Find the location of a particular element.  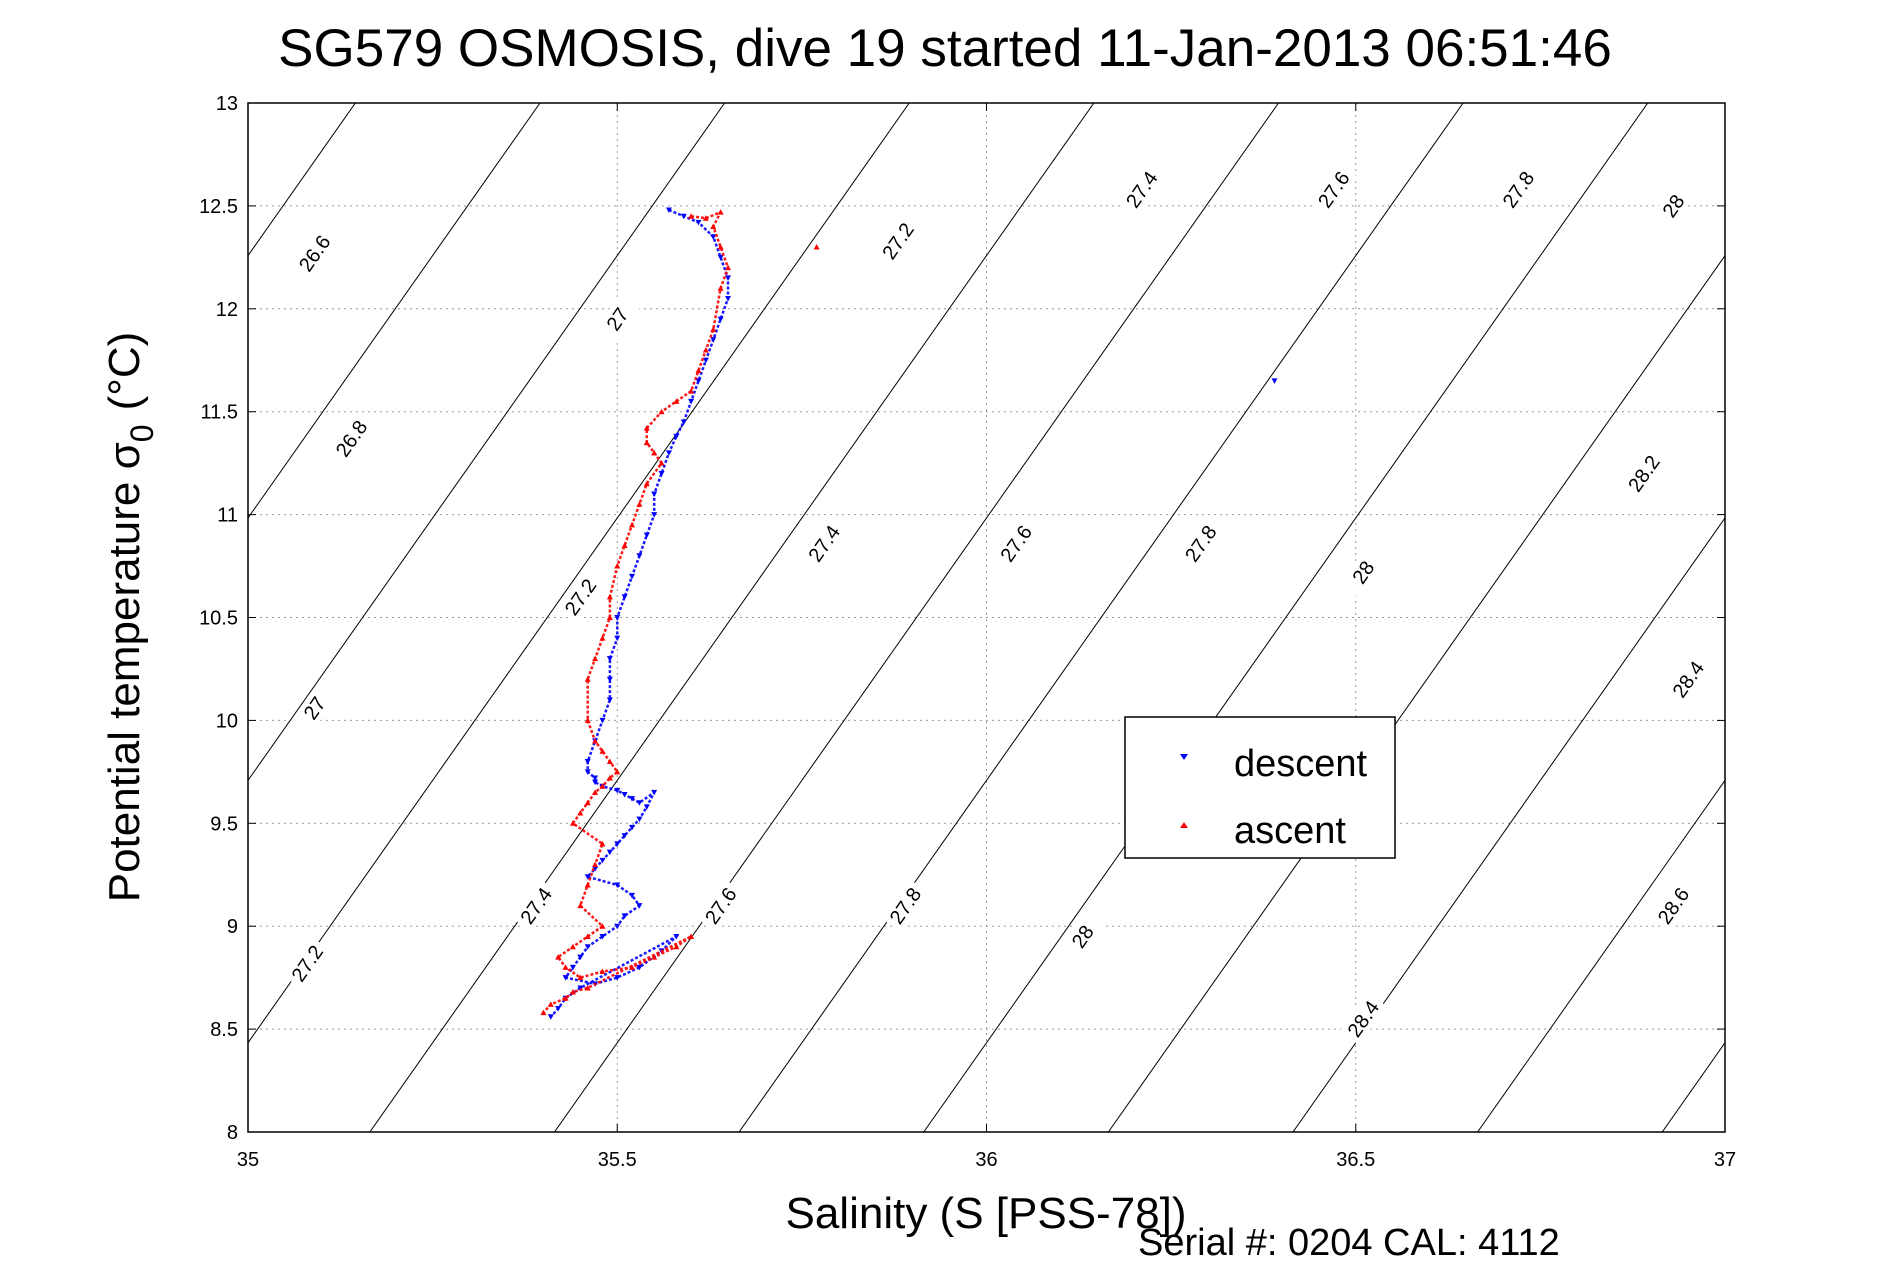

y-axis-label-subscript: 0 is located at coordinates (142, 433).